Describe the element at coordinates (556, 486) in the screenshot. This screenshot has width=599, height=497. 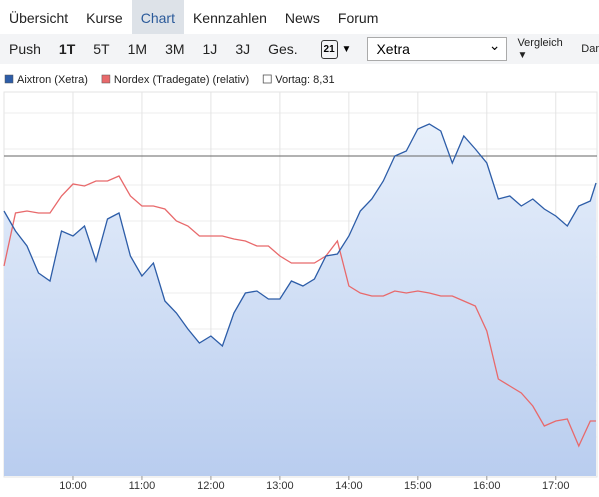
I see `x-tick-label: 17:00` at that location.